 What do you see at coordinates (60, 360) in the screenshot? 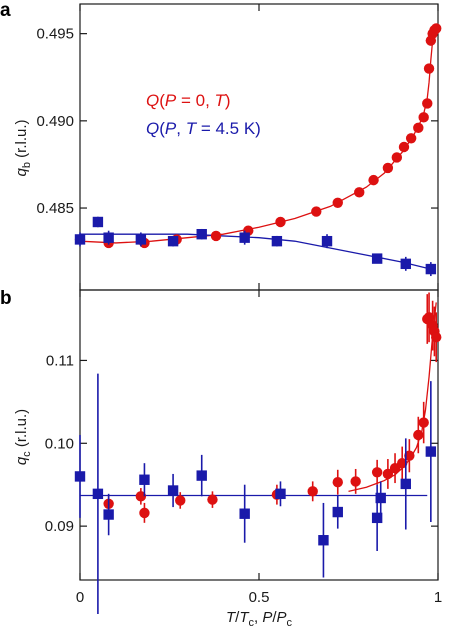
I see `ytick-label-b: 0.11` at bounding box center [60, 360].